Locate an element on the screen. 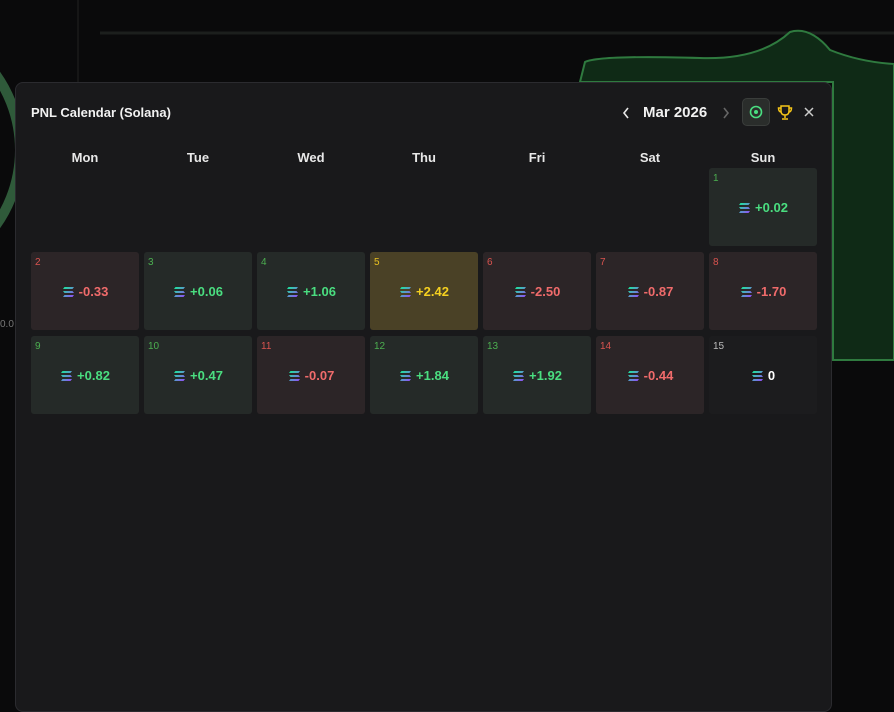 The image size is (894, 712). pnl-value: +1.84 is located at coordinates (432, 375).